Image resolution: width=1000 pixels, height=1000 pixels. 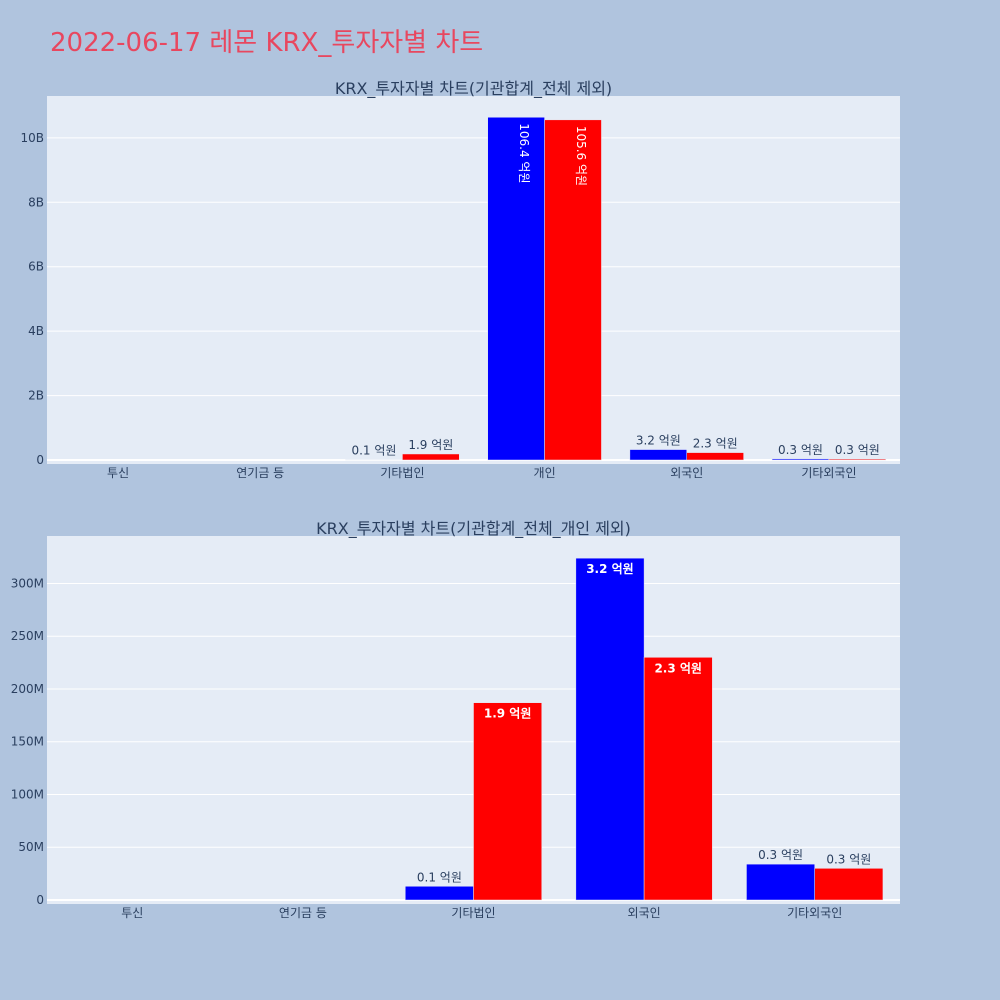 I want to click on y-tick-label: 8B, so click(x=36, y=202).